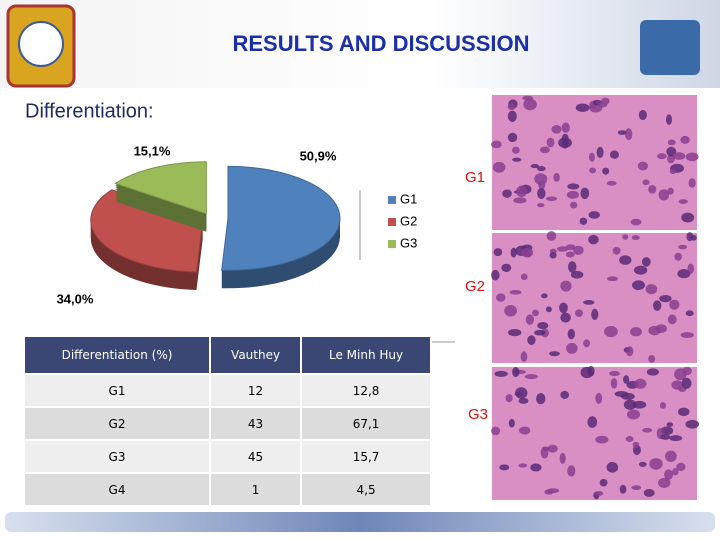 The image size is (720, 540). I want to click on pie-value-label: 15,1%, so click(152, 150).